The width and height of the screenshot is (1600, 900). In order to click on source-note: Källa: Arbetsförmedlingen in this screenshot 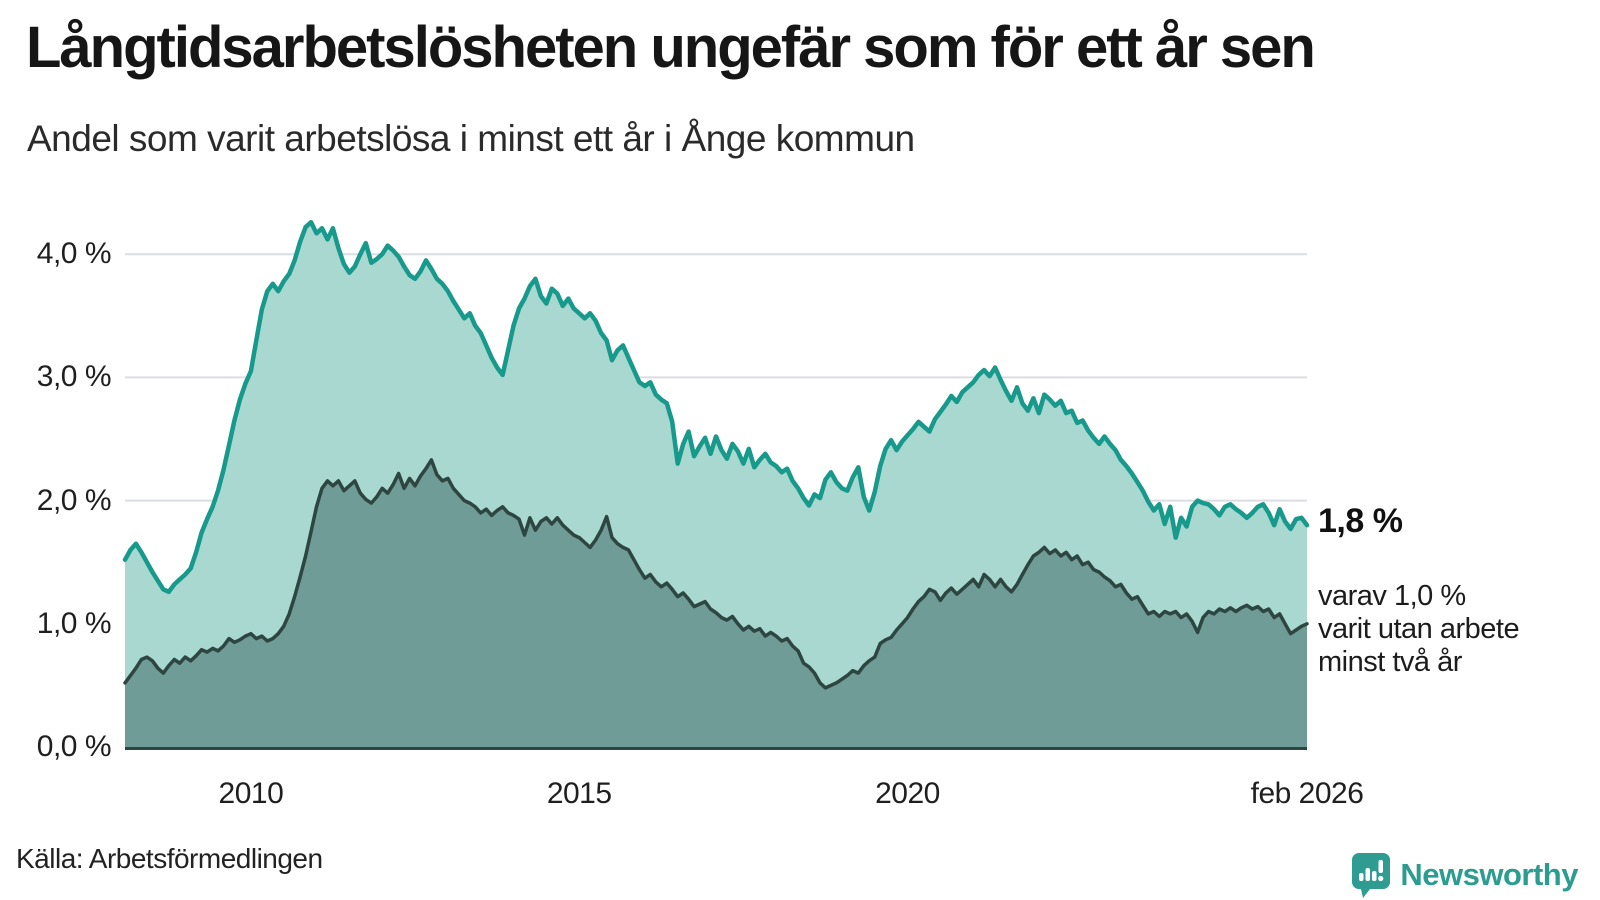, I will do `click(169, 858)`.